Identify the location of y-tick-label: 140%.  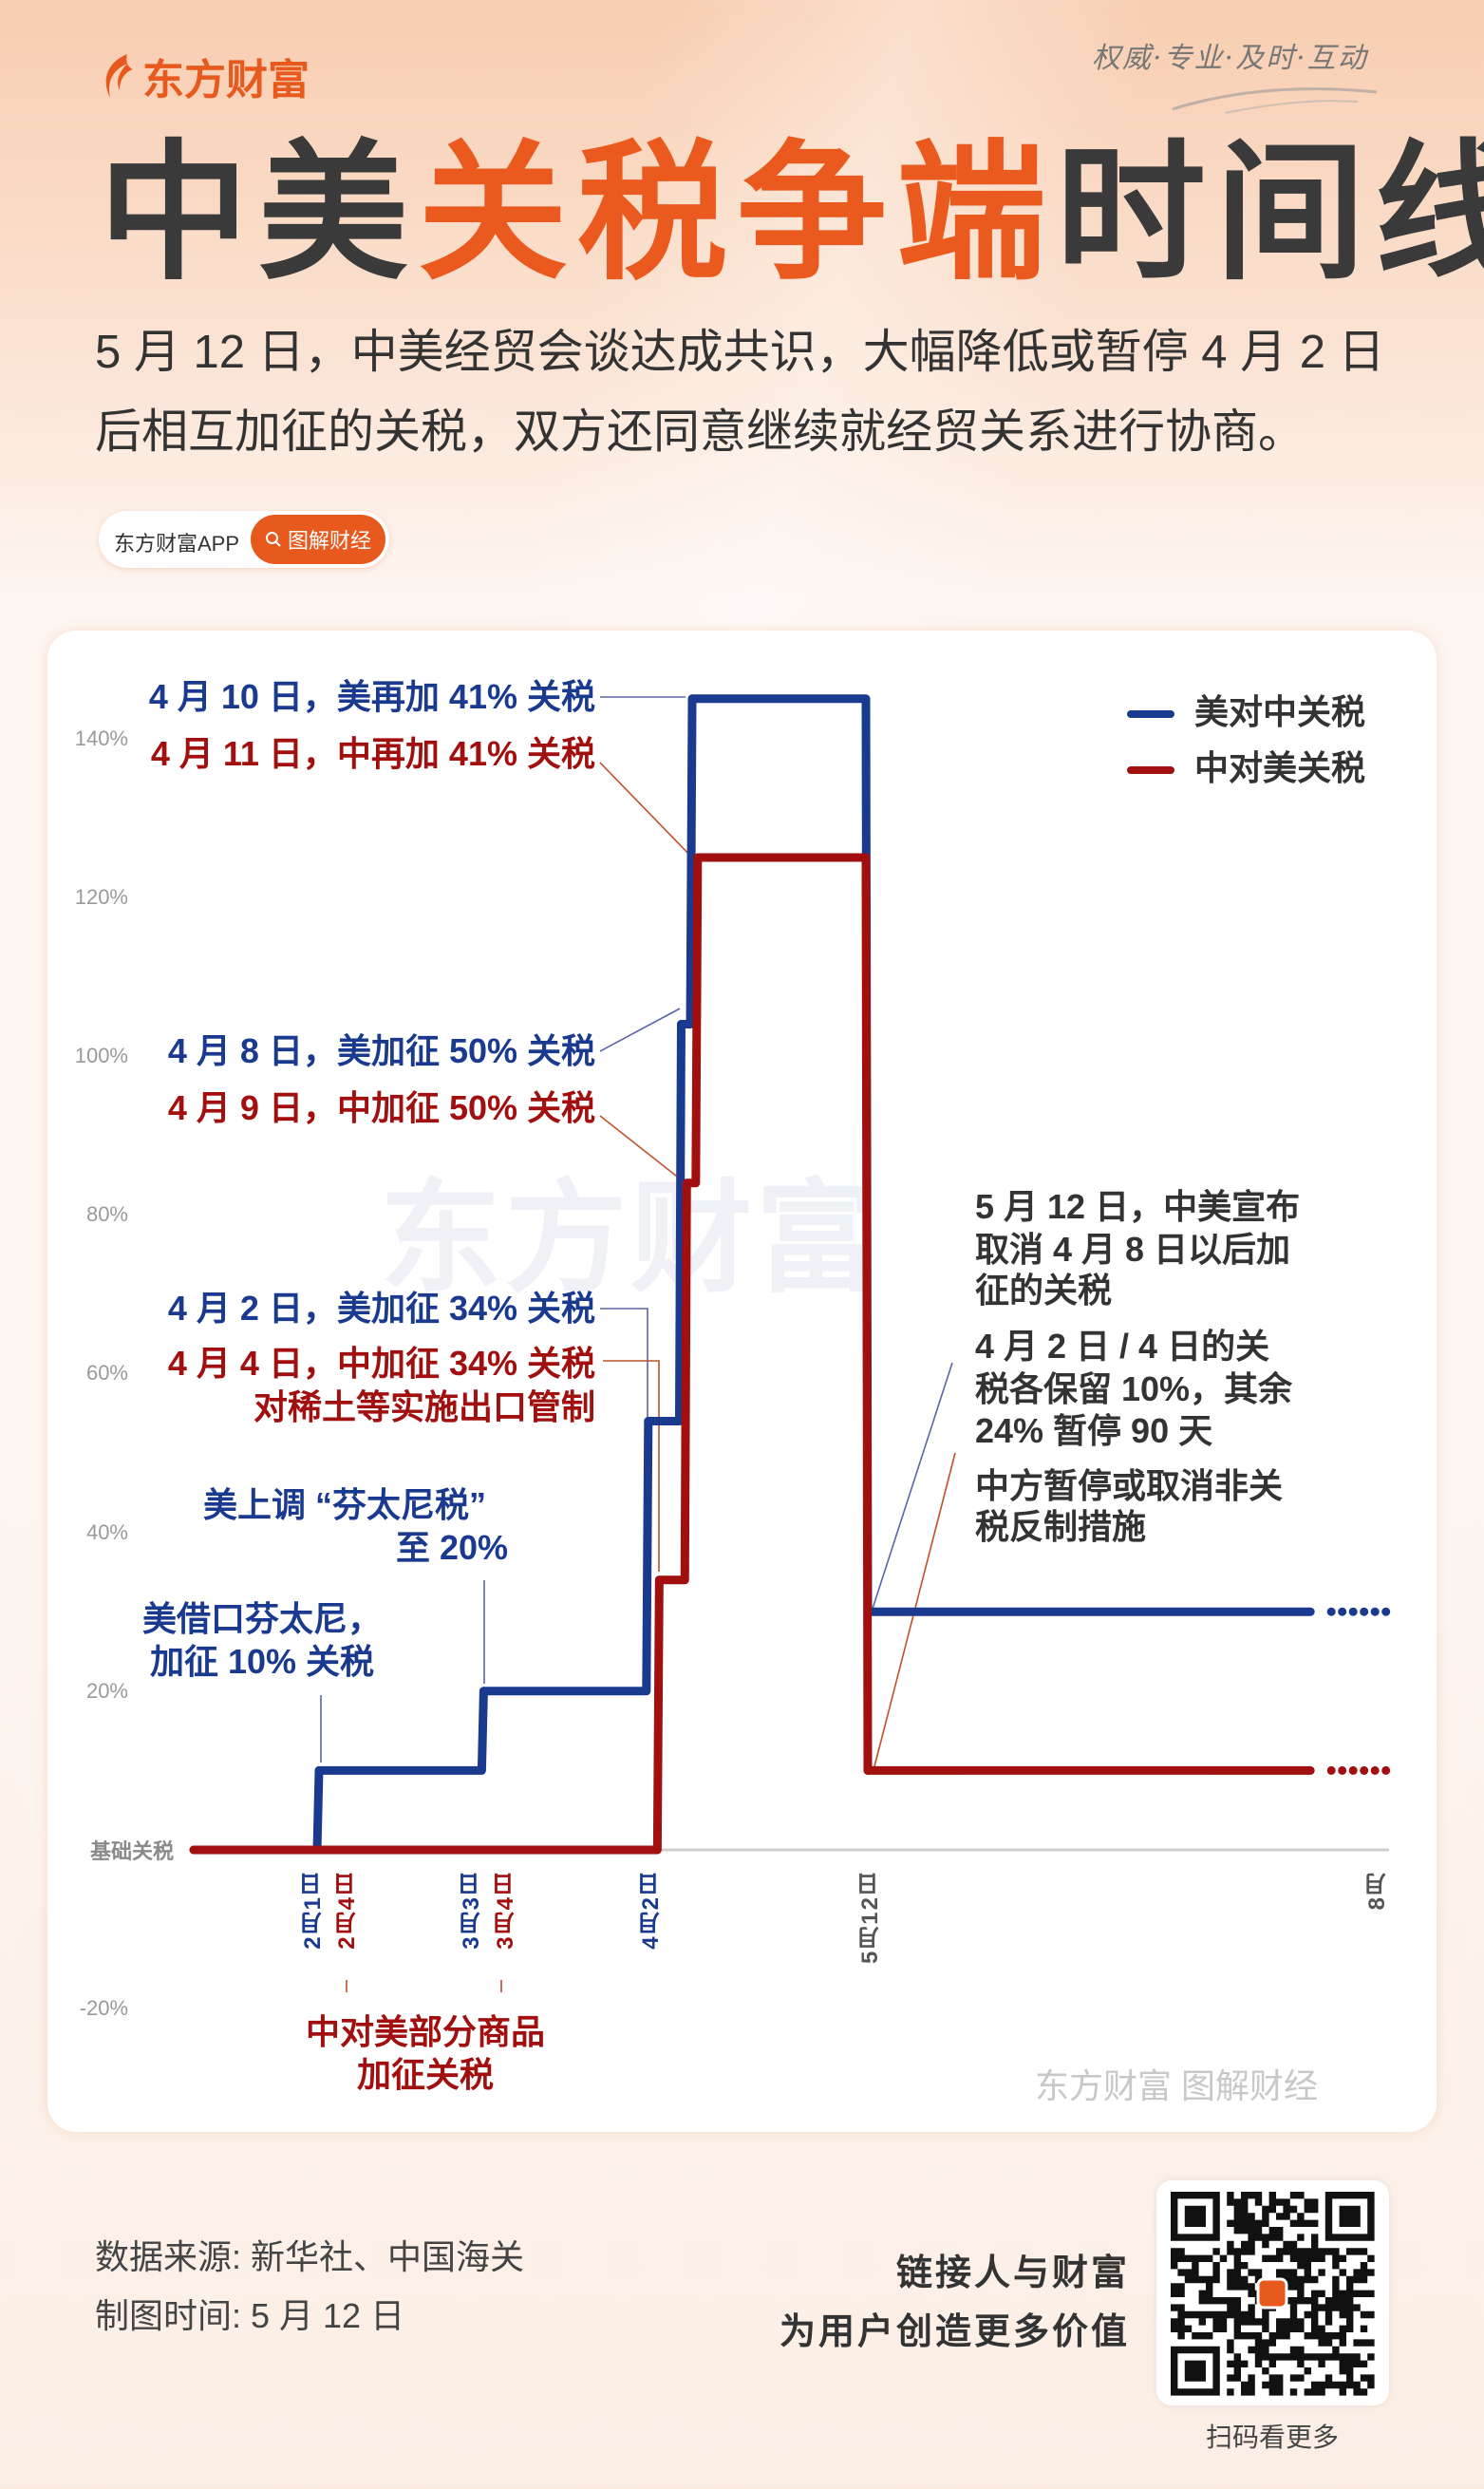
(101, 738).